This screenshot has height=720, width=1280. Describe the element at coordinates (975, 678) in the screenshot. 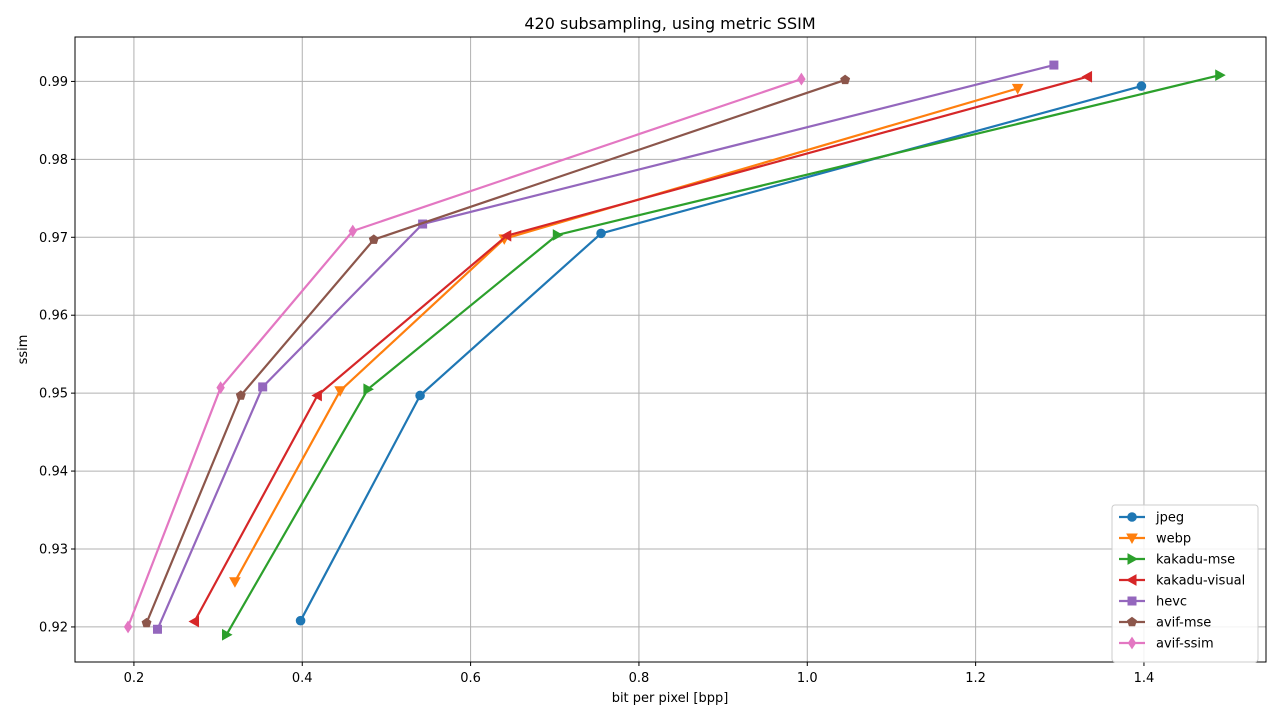

I see `x-tick-label: 1.2` at that location.